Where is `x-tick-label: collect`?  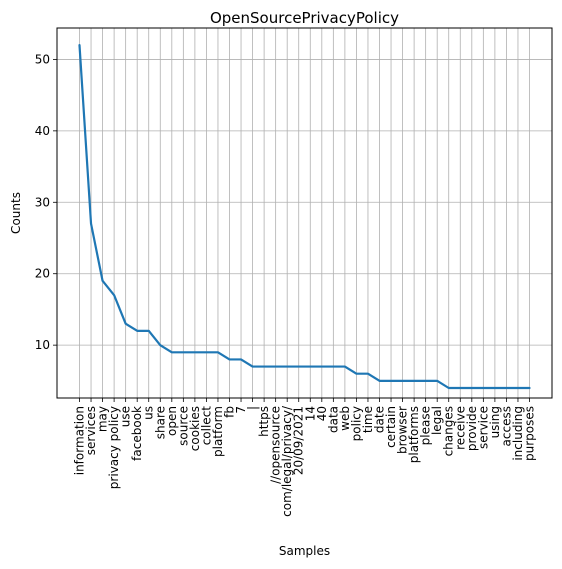 x-tick-label: collect is located at coordinates (206, 426).